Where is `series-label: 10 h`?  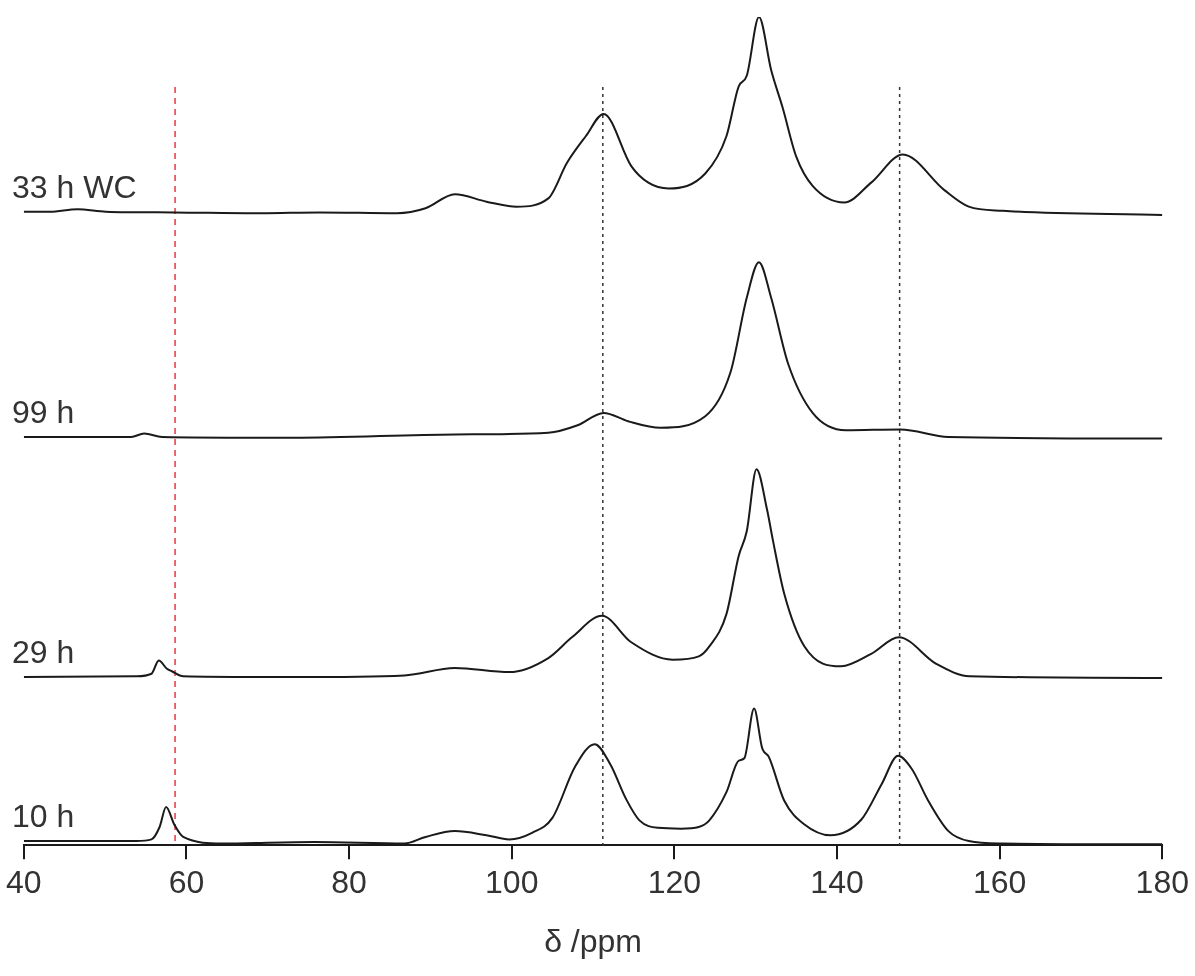 series-label: 10 h is located at coordinates (43, 816).